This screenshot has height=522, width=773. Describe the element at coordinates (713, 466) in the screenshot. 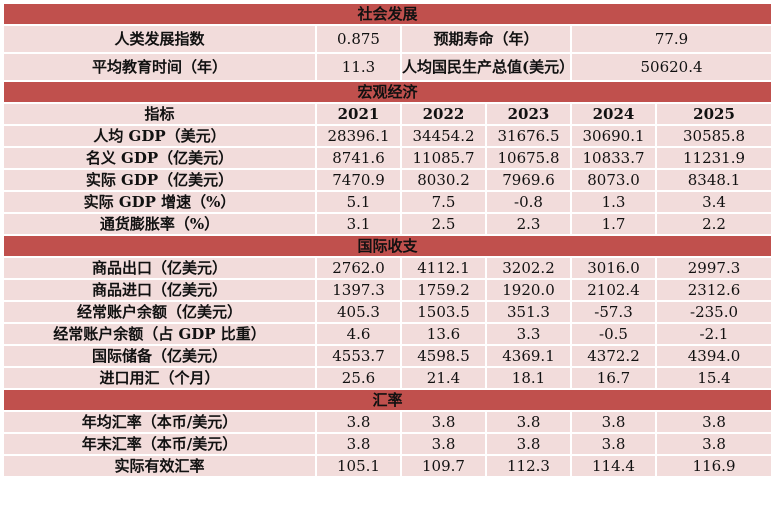

I see `table-cell: 116.9` at that location.